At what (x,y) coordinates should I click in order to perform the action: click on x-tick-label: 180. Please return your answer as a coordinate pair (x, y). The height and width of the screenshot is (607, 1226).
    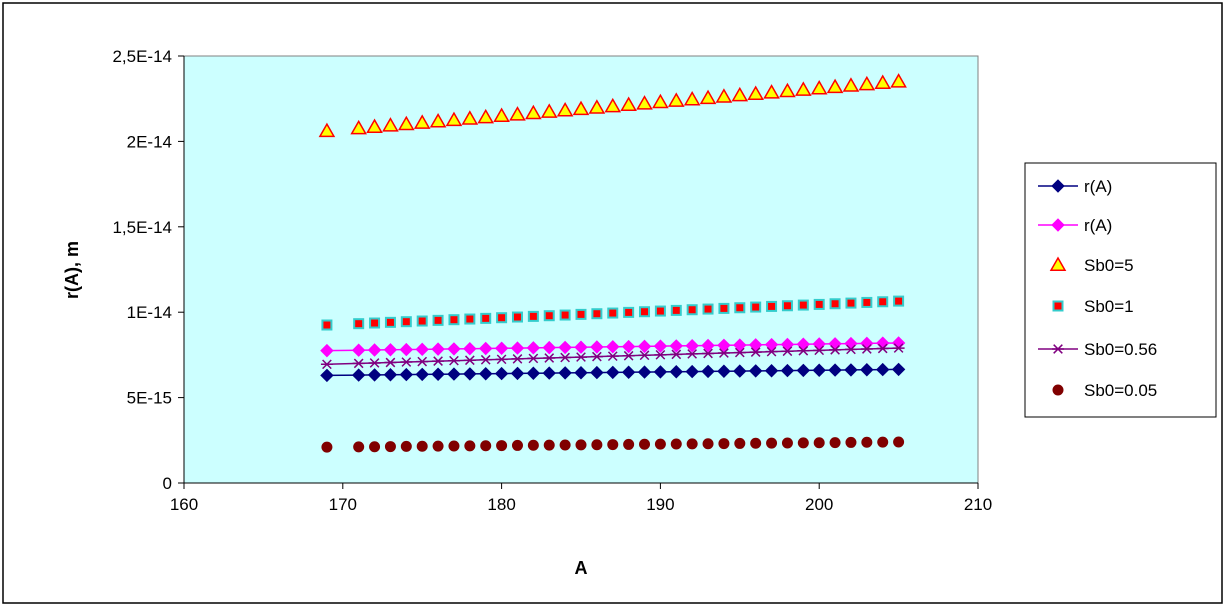
    Looking at the image, I should click on (501, 504).